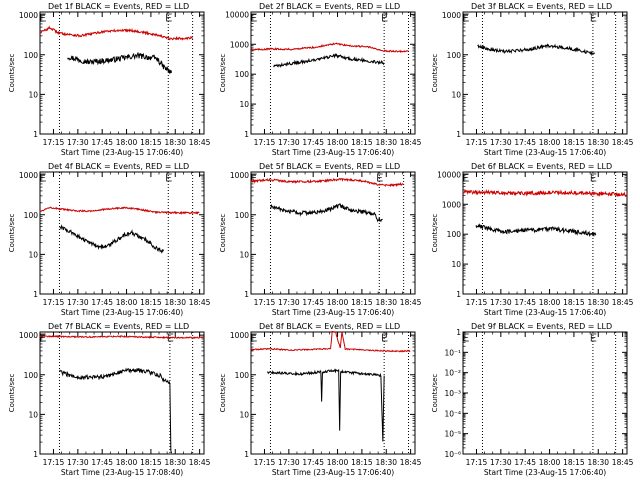  Describe the element at coordinates (452, 434) in the screenshot. I see `y-tick-label: 10⁻⁵` at that location.